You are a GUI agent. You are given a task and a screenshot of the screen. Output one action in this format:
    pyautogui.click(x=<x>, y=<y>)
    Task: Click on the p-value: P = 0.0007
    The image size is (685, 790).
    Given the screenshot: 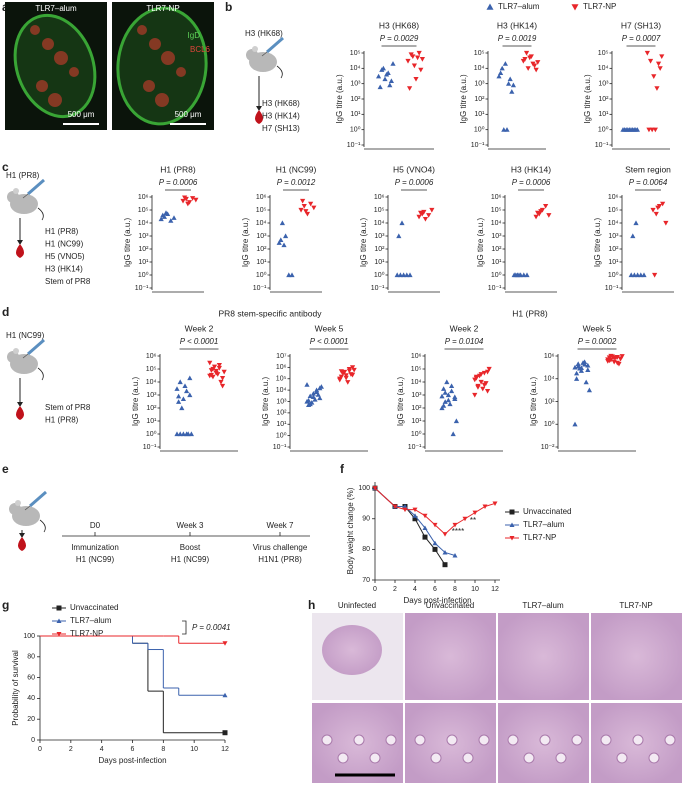 What is the action you would take?
    pyautogui.click(x=641, y=38)
    